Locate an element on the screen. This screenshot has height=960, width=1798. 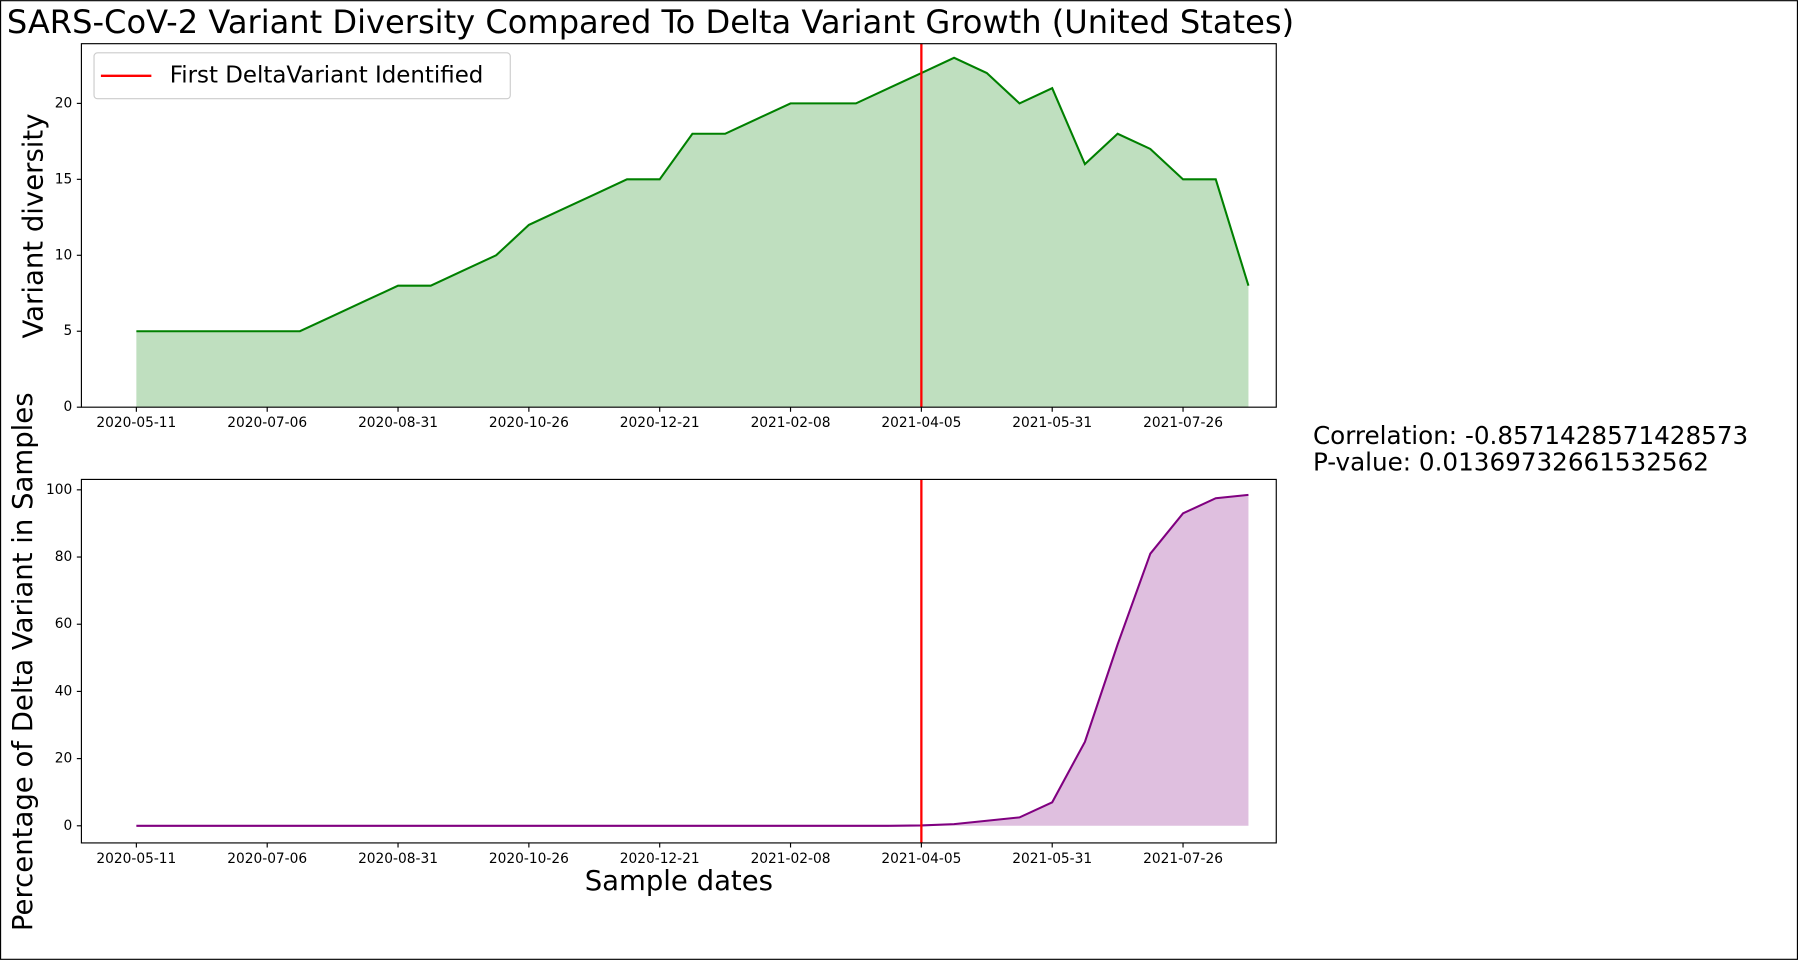
y-tick-label: 15 is located at coordinates (64, 179).